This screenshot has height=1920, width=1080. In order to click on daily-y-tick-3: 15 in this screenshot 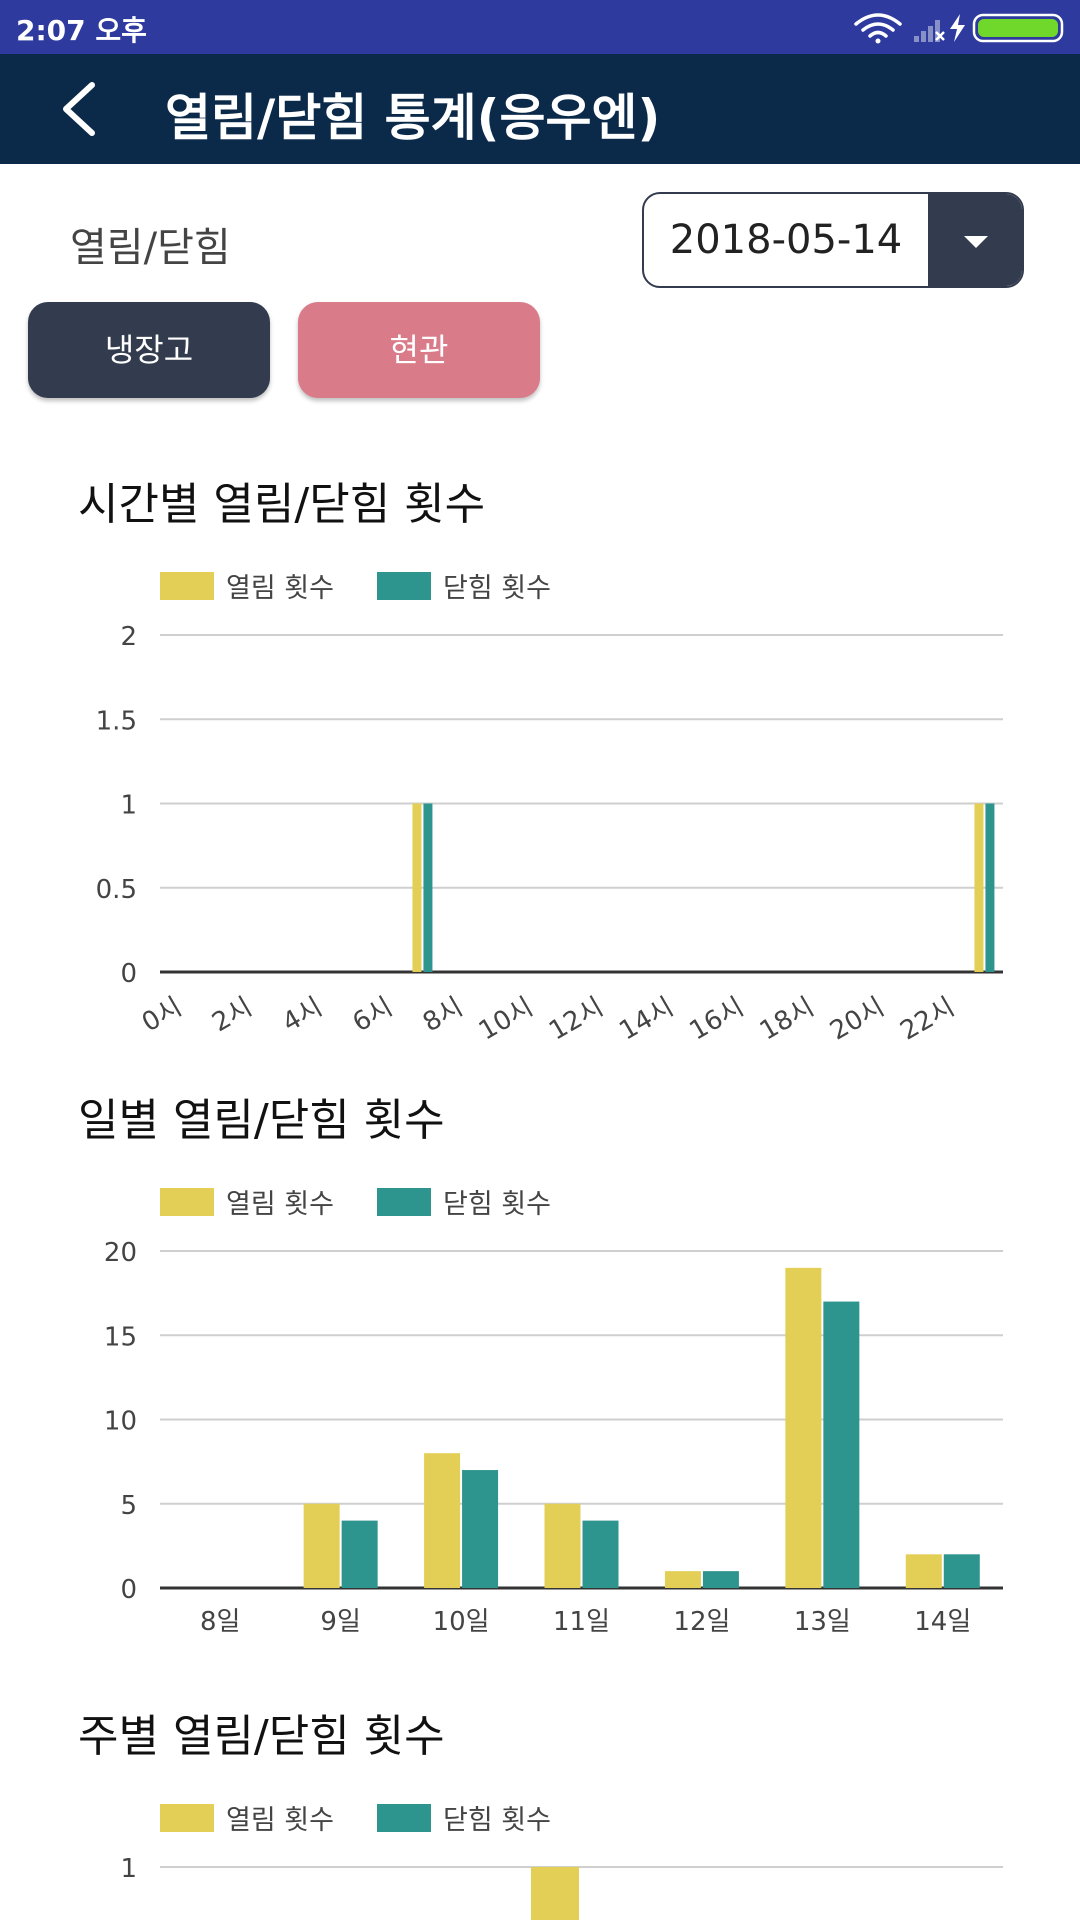, I will do `click(120, 1337)`.